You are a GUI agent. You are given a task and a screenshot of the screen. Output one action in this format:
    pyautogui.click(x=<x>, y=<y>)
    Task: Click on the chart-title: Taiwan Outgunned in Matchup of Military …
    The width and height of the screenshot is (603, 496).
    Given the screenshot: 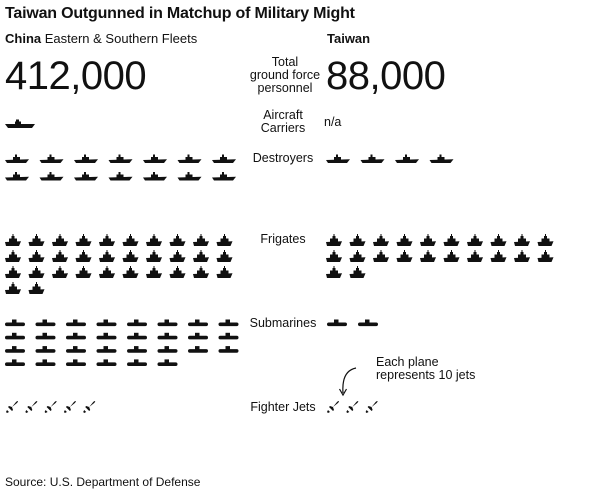 What is the action you would take?
    pyautogui.click(x=180, y=13)
    